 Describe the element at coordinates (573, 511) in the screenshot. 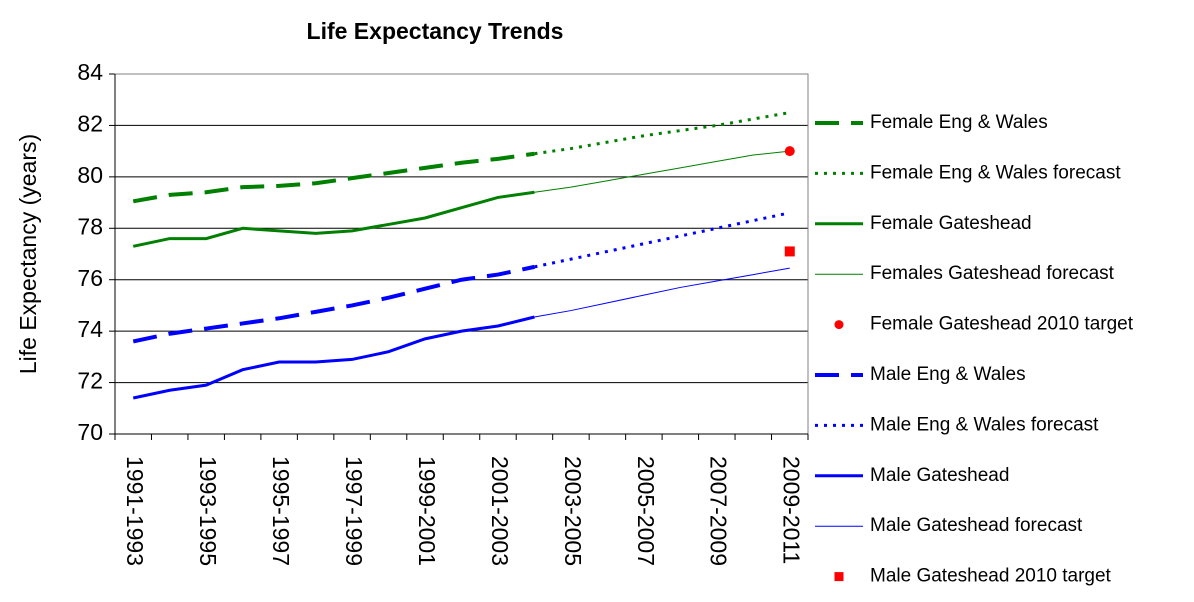

I see `x-tick-label: 2003-2005` at that location.